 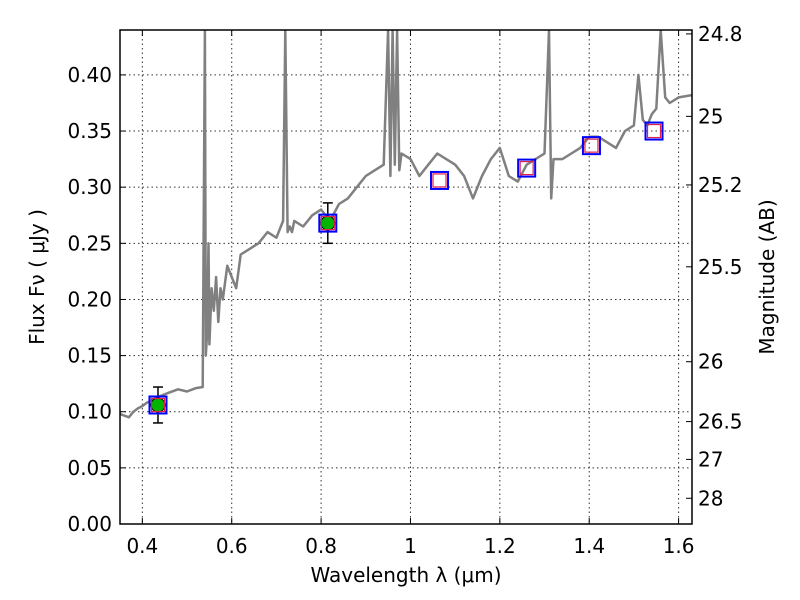 I want to click on mag-tick-label: 25.2, so click(x=720, y=185).